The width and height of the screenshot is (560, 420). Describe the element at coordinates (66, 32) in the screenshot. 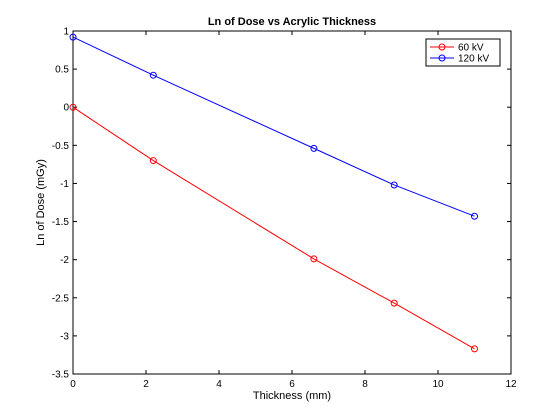

I see `y-tick-label: 1` at that location.